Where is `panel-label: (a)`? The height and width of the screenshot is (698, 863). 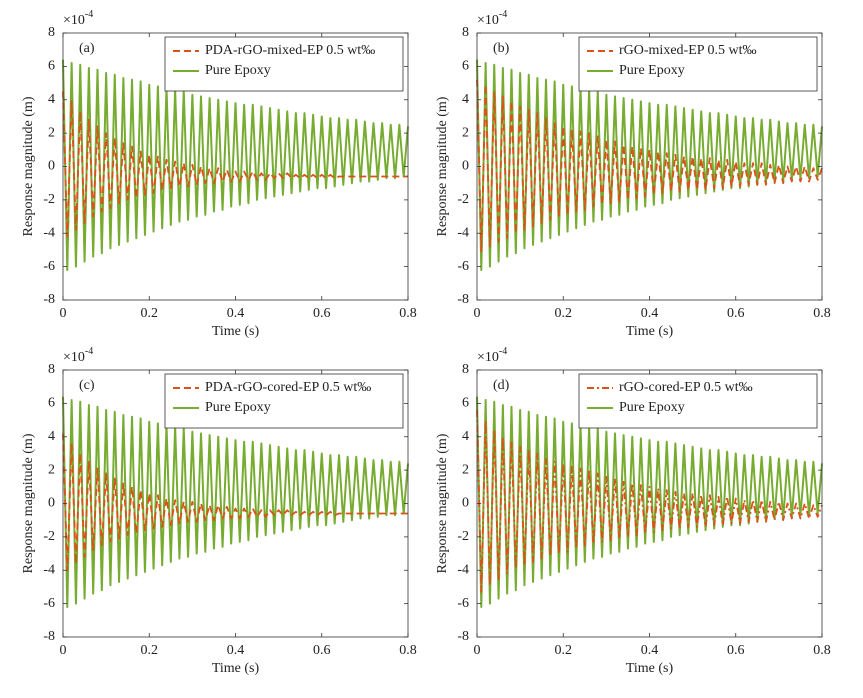
panel-label: (a) is located at coordinates (87, 48).